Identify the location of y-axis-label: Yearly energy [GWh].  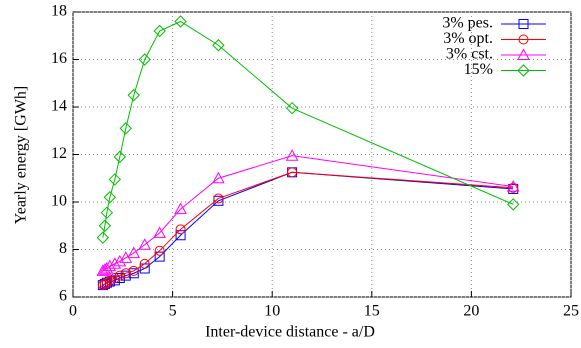
(21, 155).